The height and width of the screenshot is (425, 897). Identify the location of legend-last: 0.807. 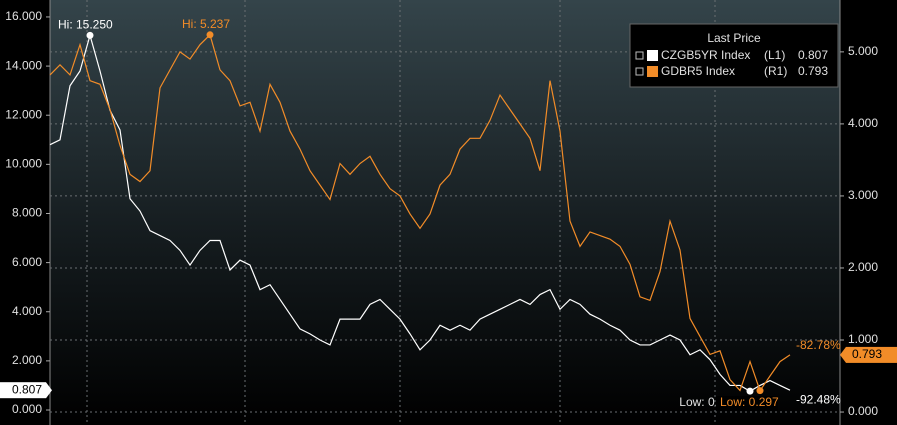
(813, 55).